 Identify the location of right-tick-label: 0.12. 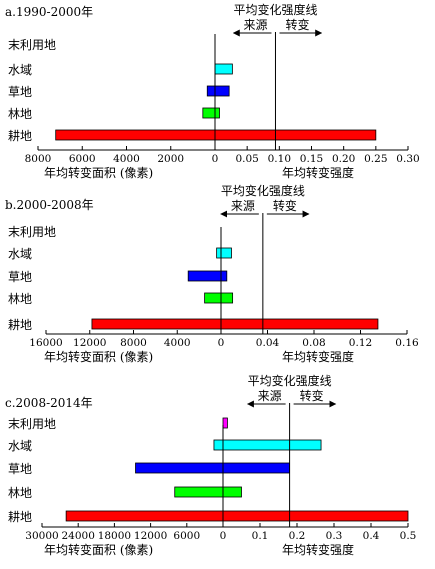
(360, 343).